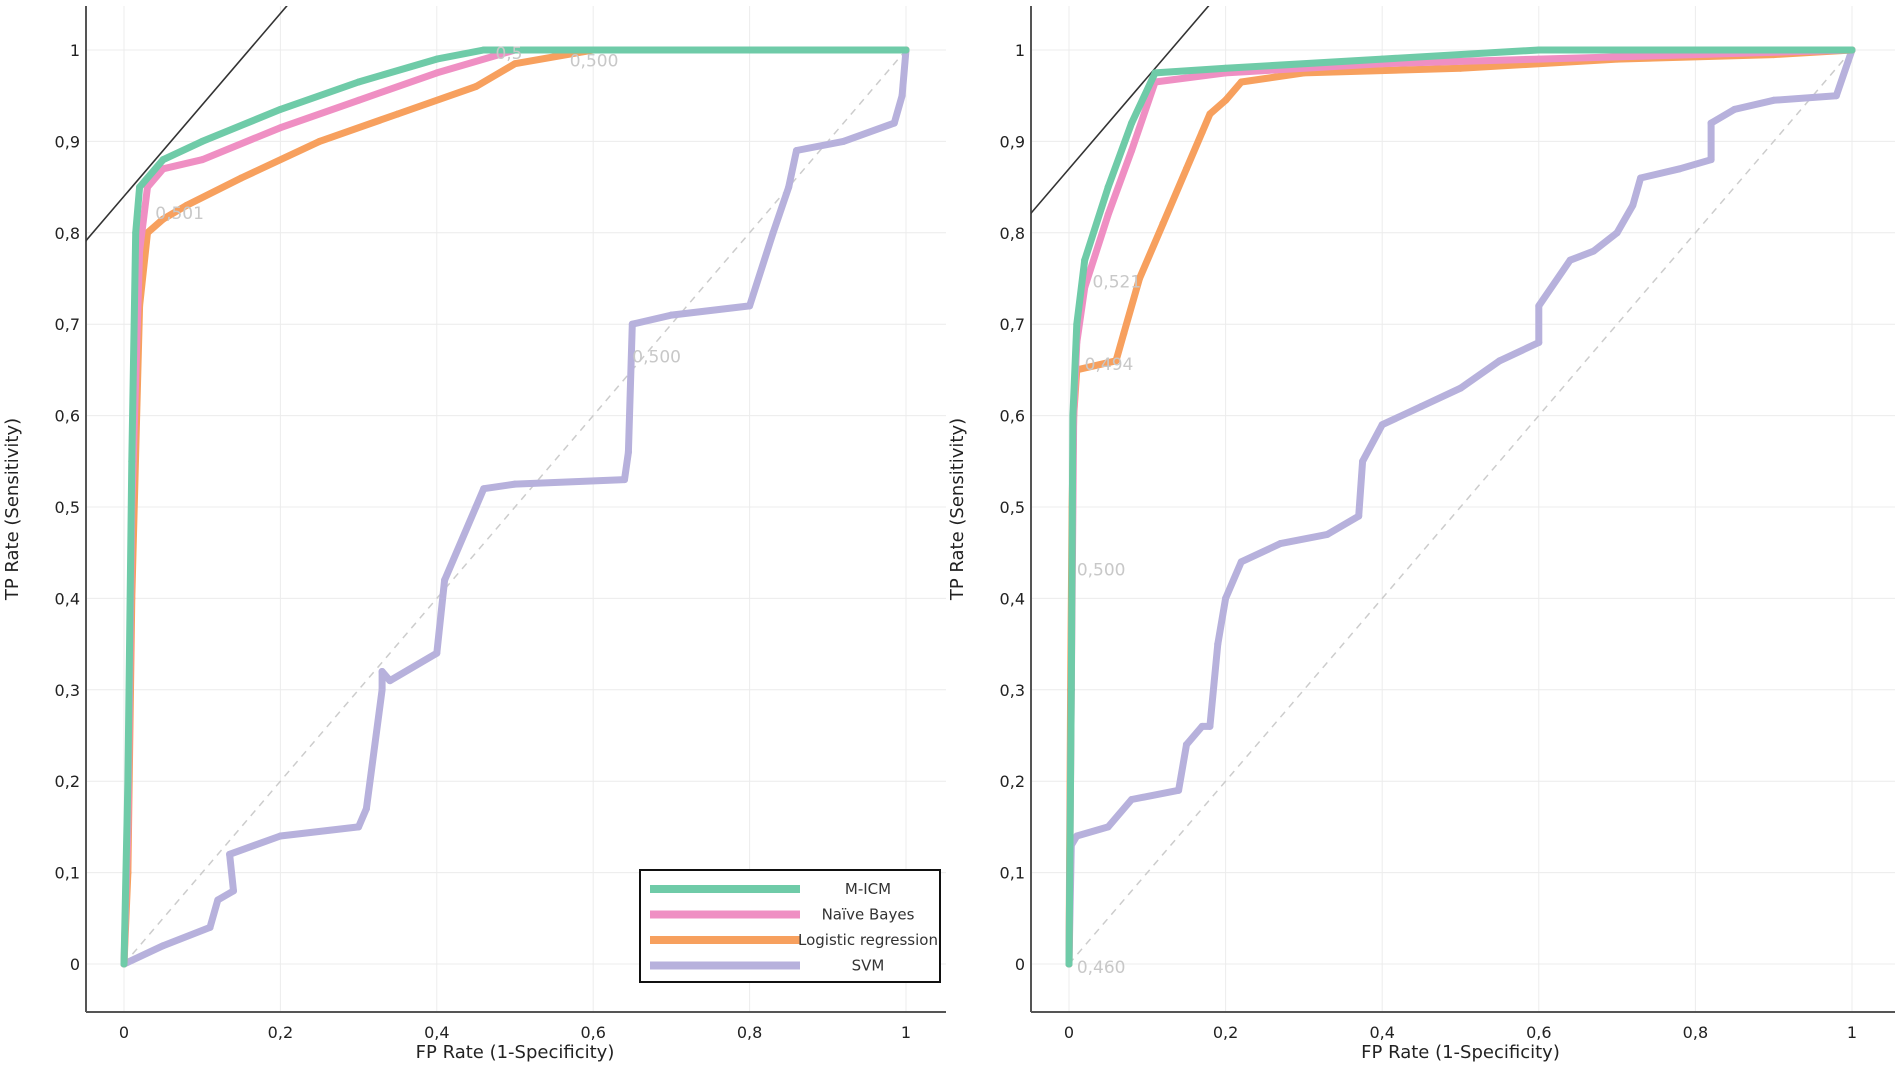  What do you see at coordinates (1012, 233) in the screenshot?
I see `y-tick-label: 0,8` at bounding box center [1012, 233].